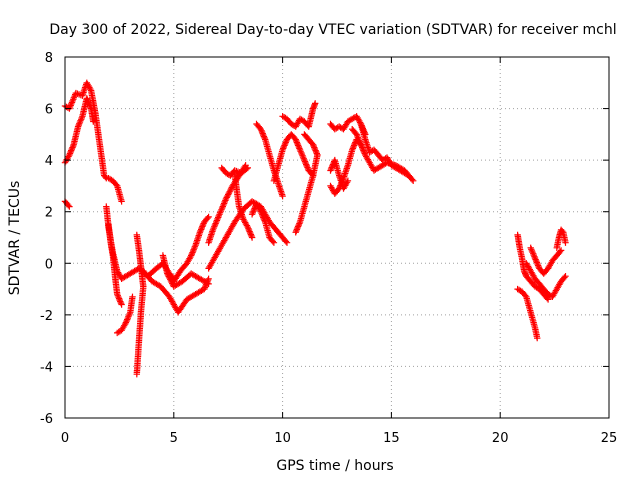 Image resolution: width=640 pixels, height=480 pixels. Describe the element at coordinates (339, 438) in the screenshot. I see `x-tick-labels: 0 5 10 15 20 25` at that location.